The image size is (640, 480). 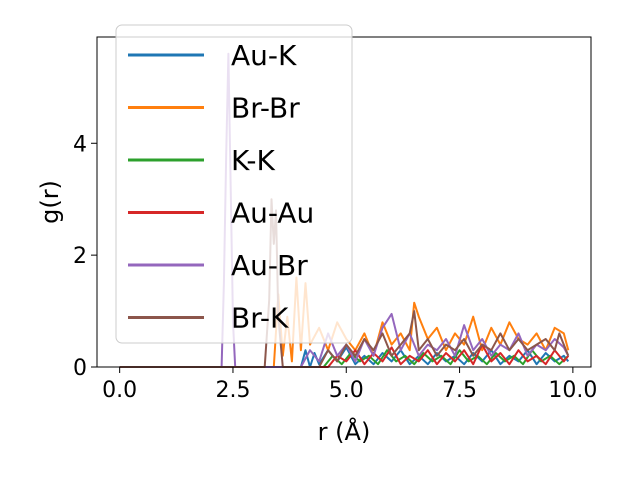 What do you see at coordinates (269, 265) in the screenshot?
I see `legend-label: Au-Br` at bounding box center [269, 265].